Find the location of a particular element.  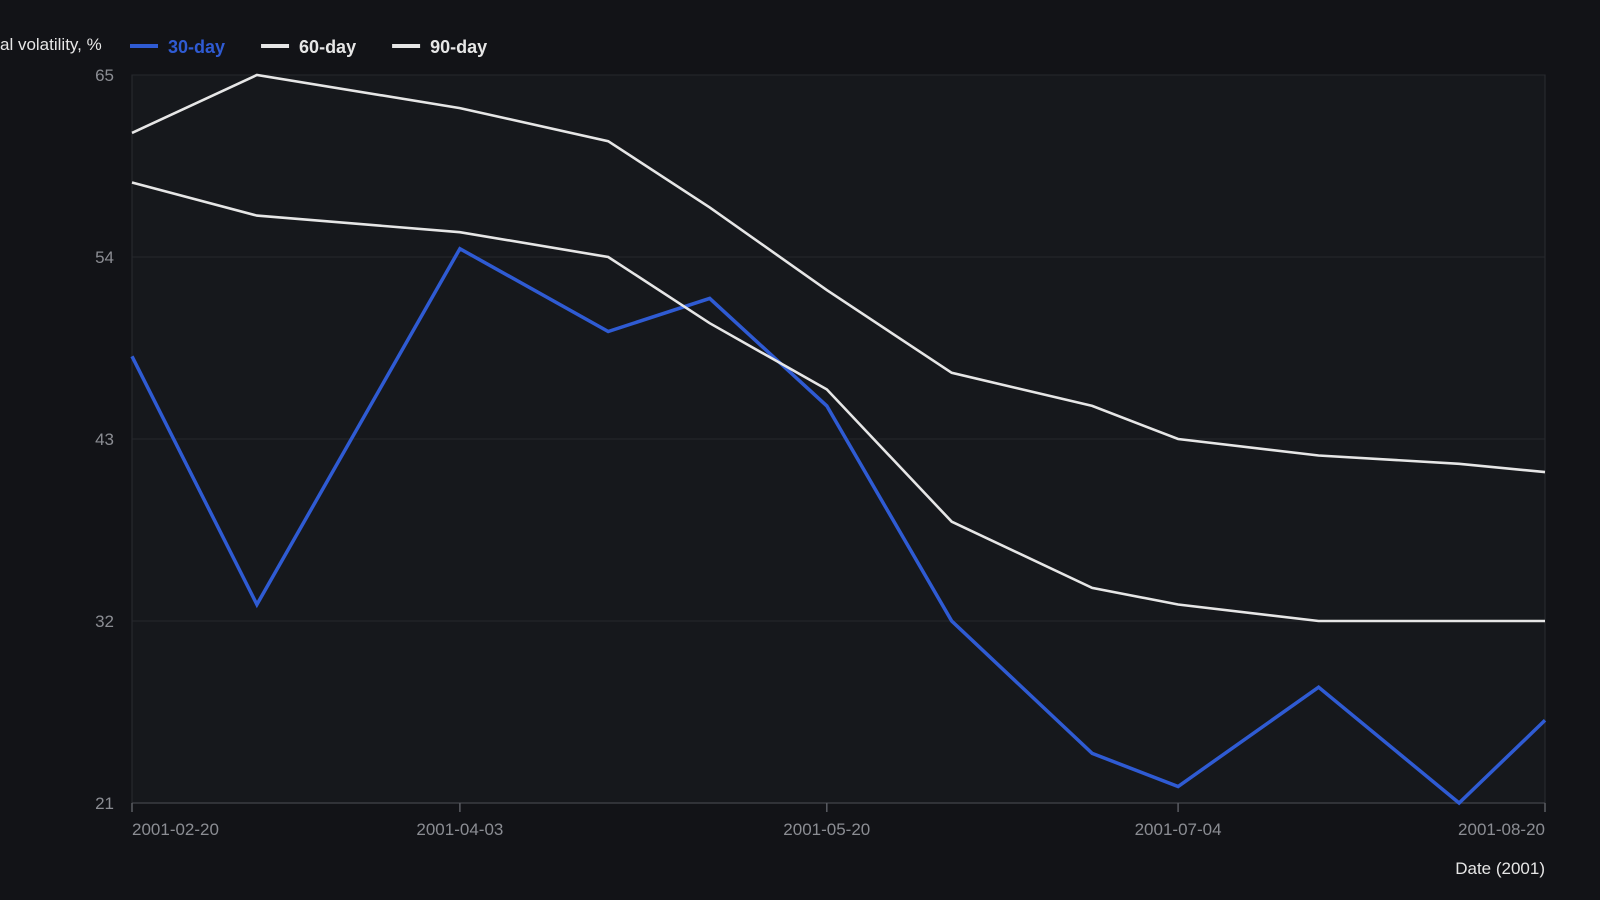

x-tick-label: 2001-08-20 is located at coordinates (1501, 829).